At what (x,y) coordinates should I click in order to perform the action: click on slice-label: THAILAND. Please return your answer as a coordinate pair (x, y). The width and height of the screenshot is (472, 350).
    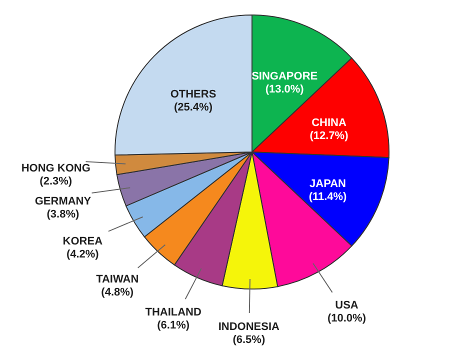
    Looking at the image, I should click on (173, 312).